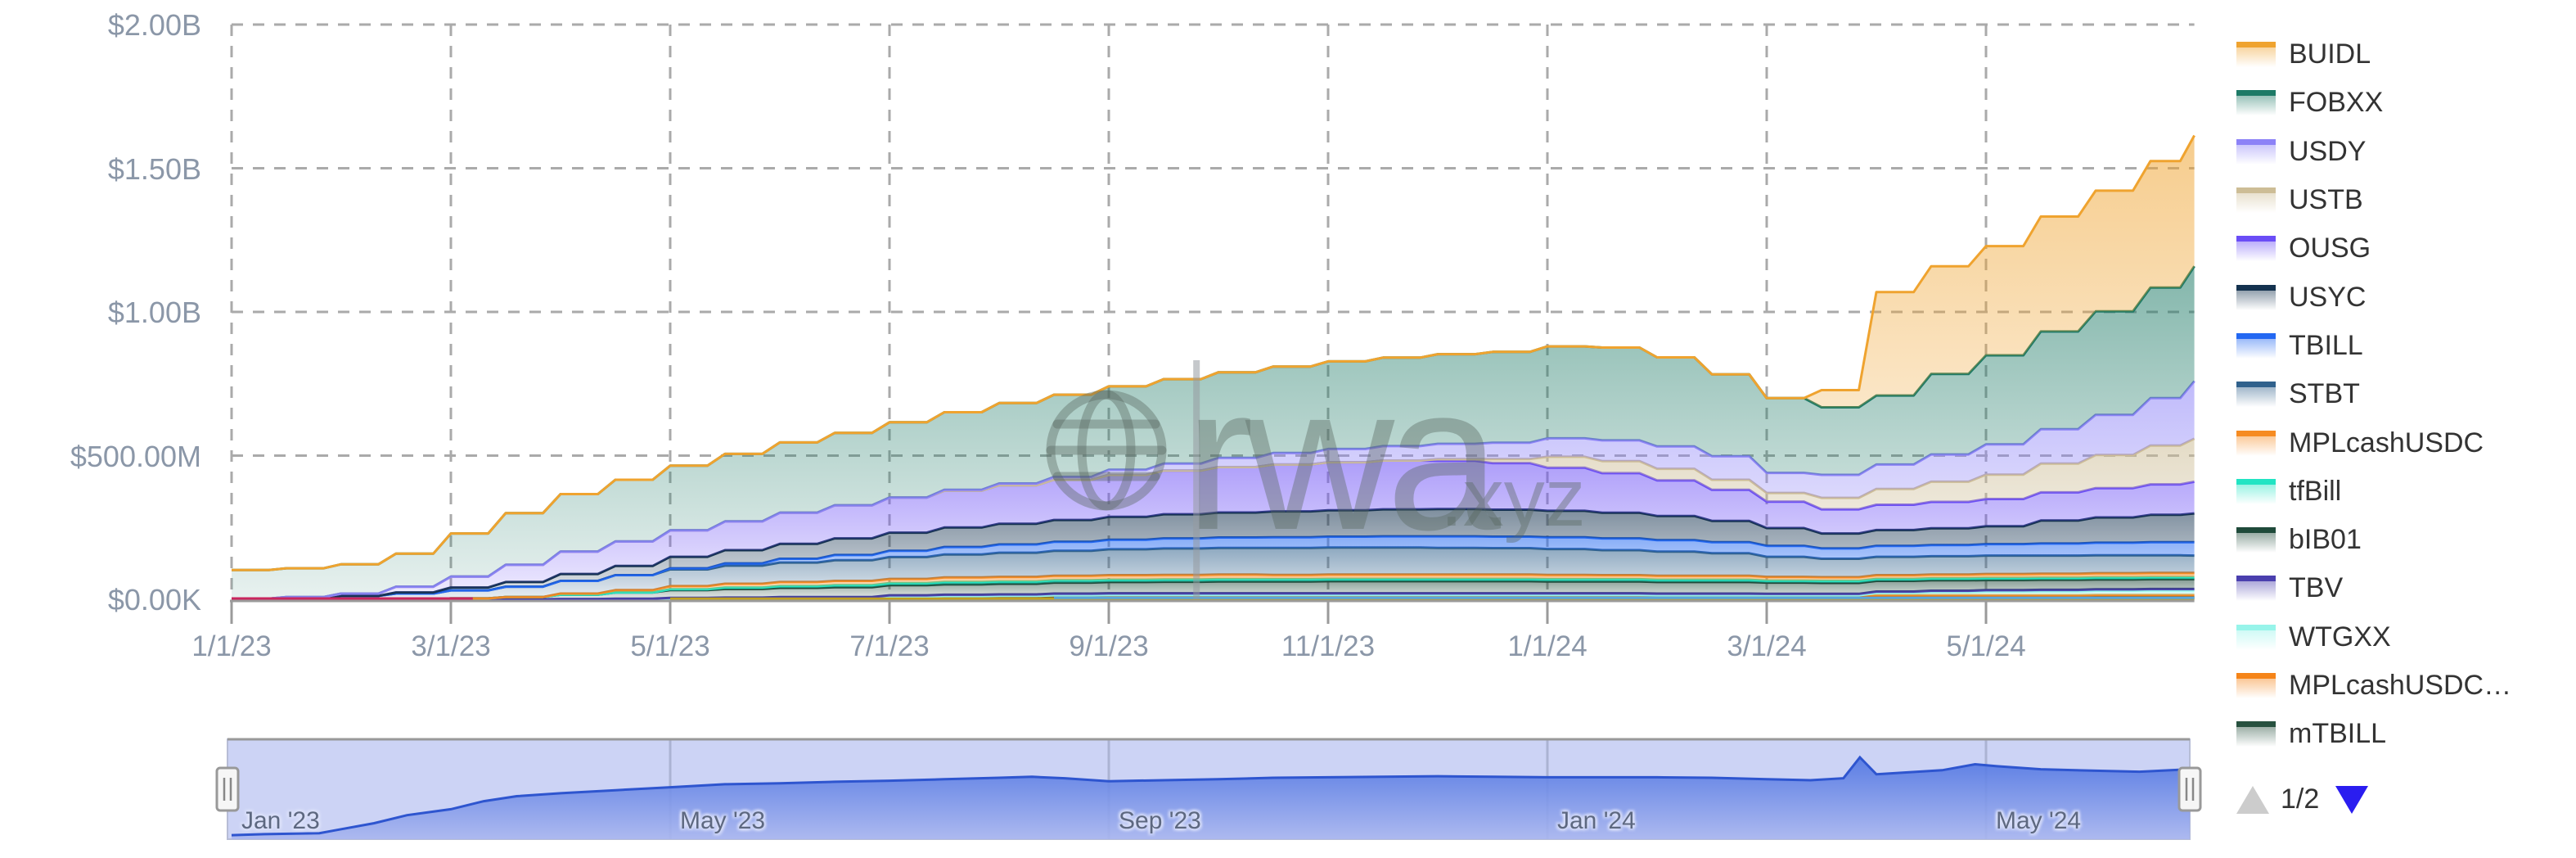  I want to click on y-tick-label: $1.00B, so click(154, 312).